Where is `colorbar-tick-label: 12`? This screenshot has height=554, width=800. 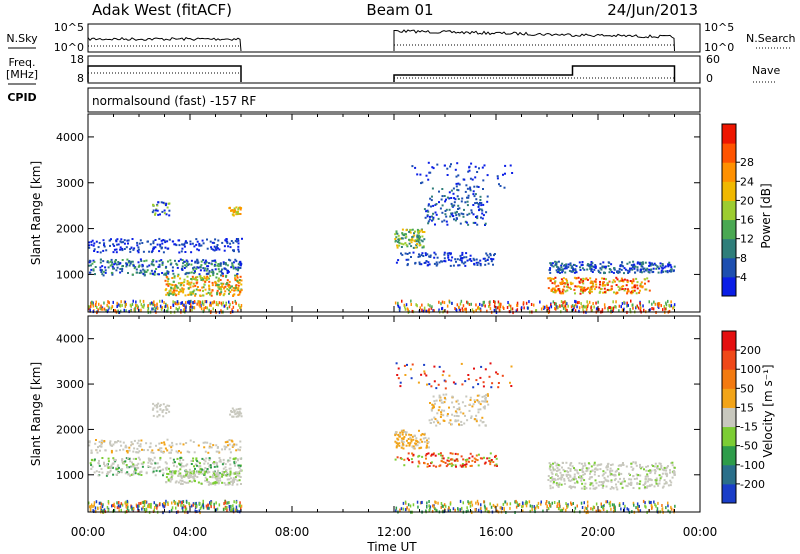 colorbar-tick-label: 12 is located at coordinates (747, 239).